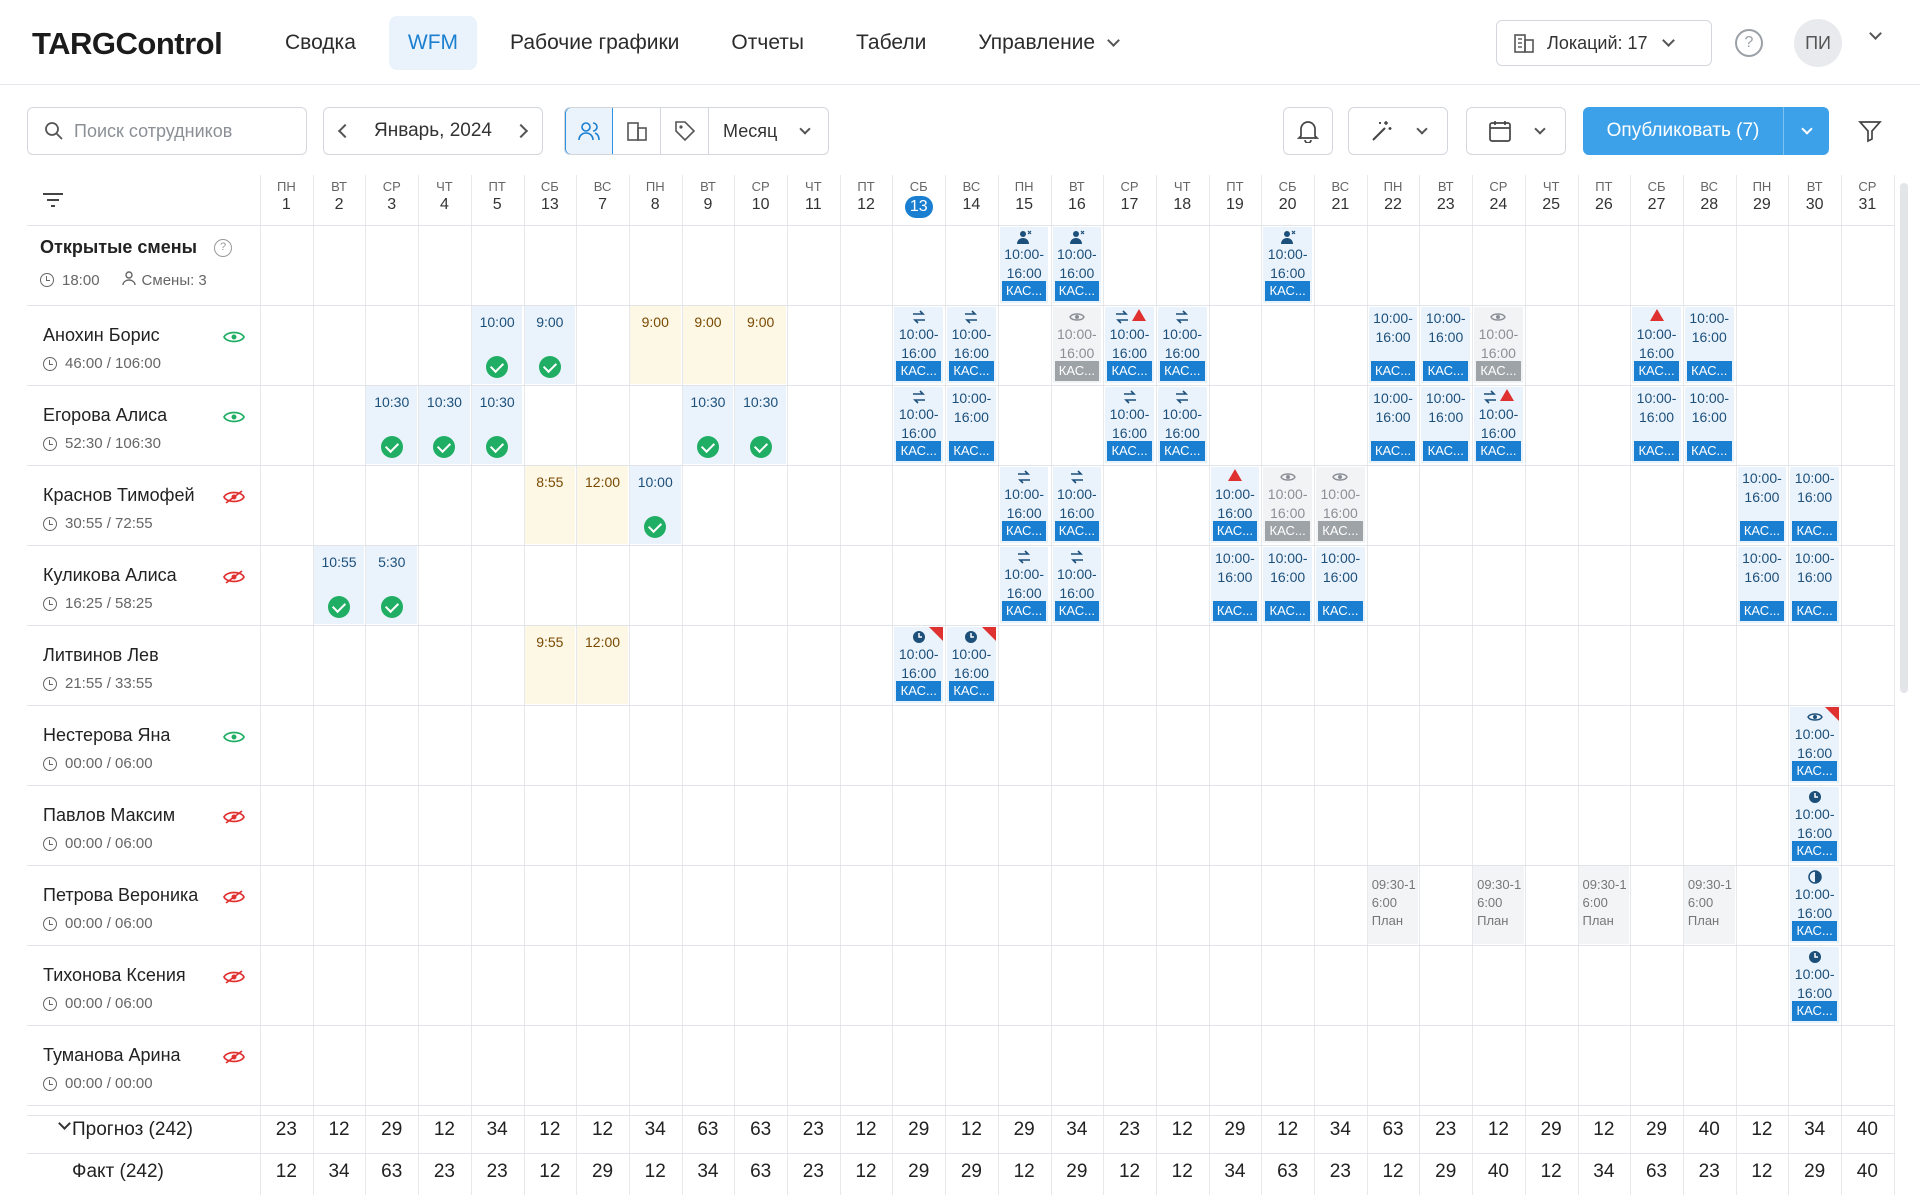  Describe the element at coordinates (444, 196) in the screenshot. I see `day-header: ЧТ 4` at that location.